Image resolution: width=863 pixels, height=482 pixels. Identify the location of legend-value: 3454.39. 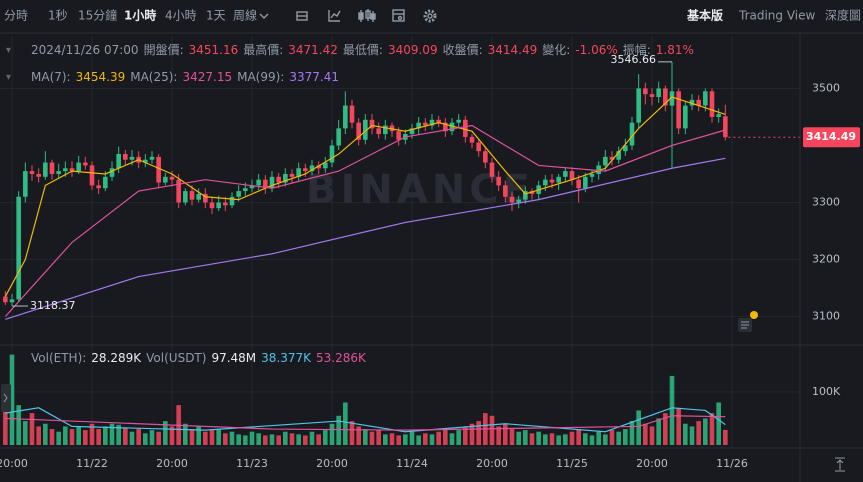
(101, 77).